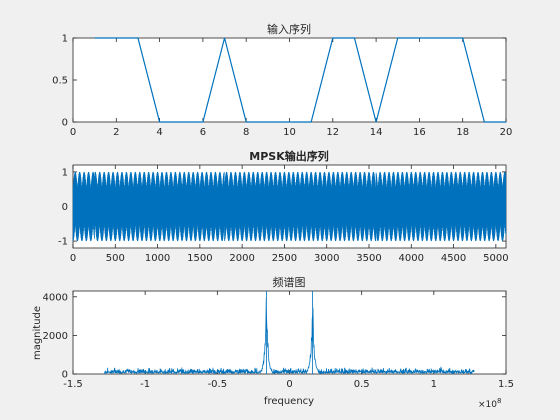  I want to click on x-tick-label: -0.5, so click(218, 384).